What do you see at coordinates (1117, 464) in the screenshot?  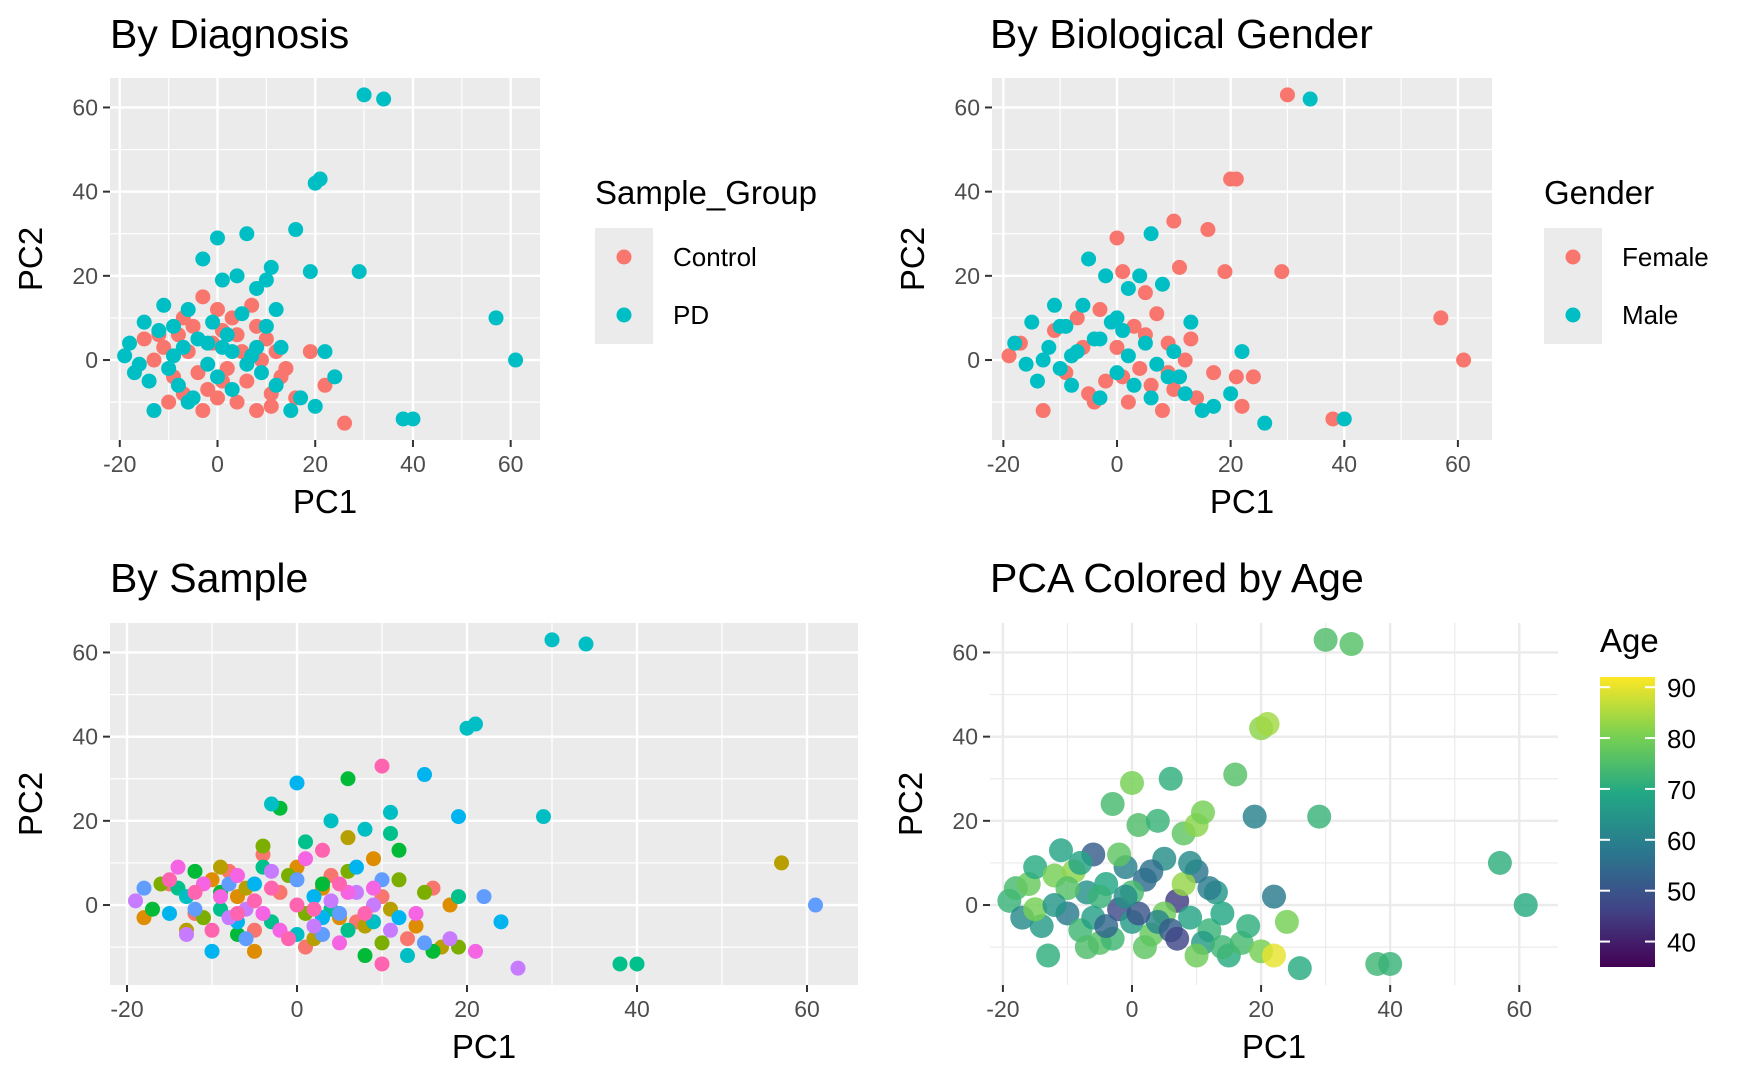 I see `x-tick-label: 0` at bounding box center [1117, 464].